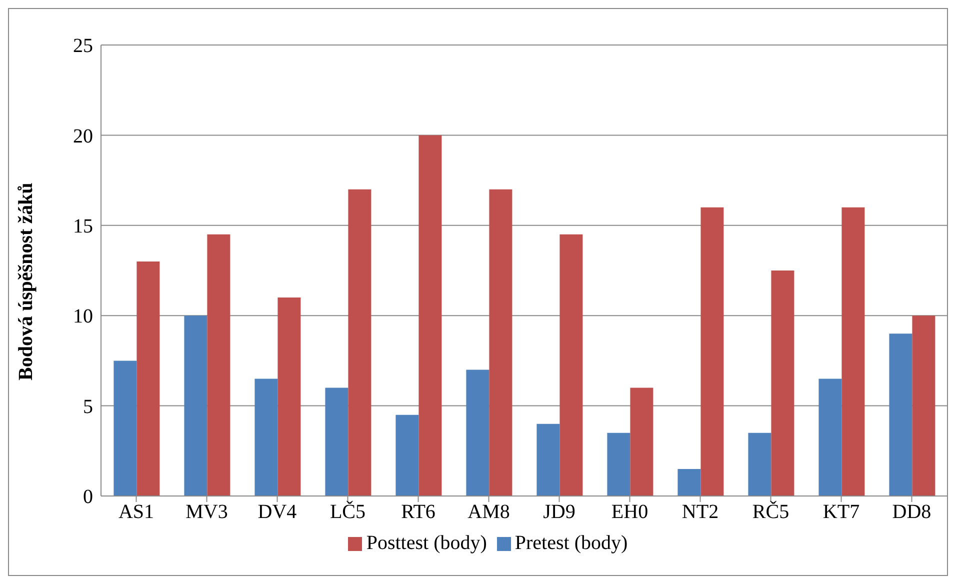  What do you see at coordinates (207, 512) in the screenshot?
I see `x-tick-label: MV3` at bounding box center [207, 512].